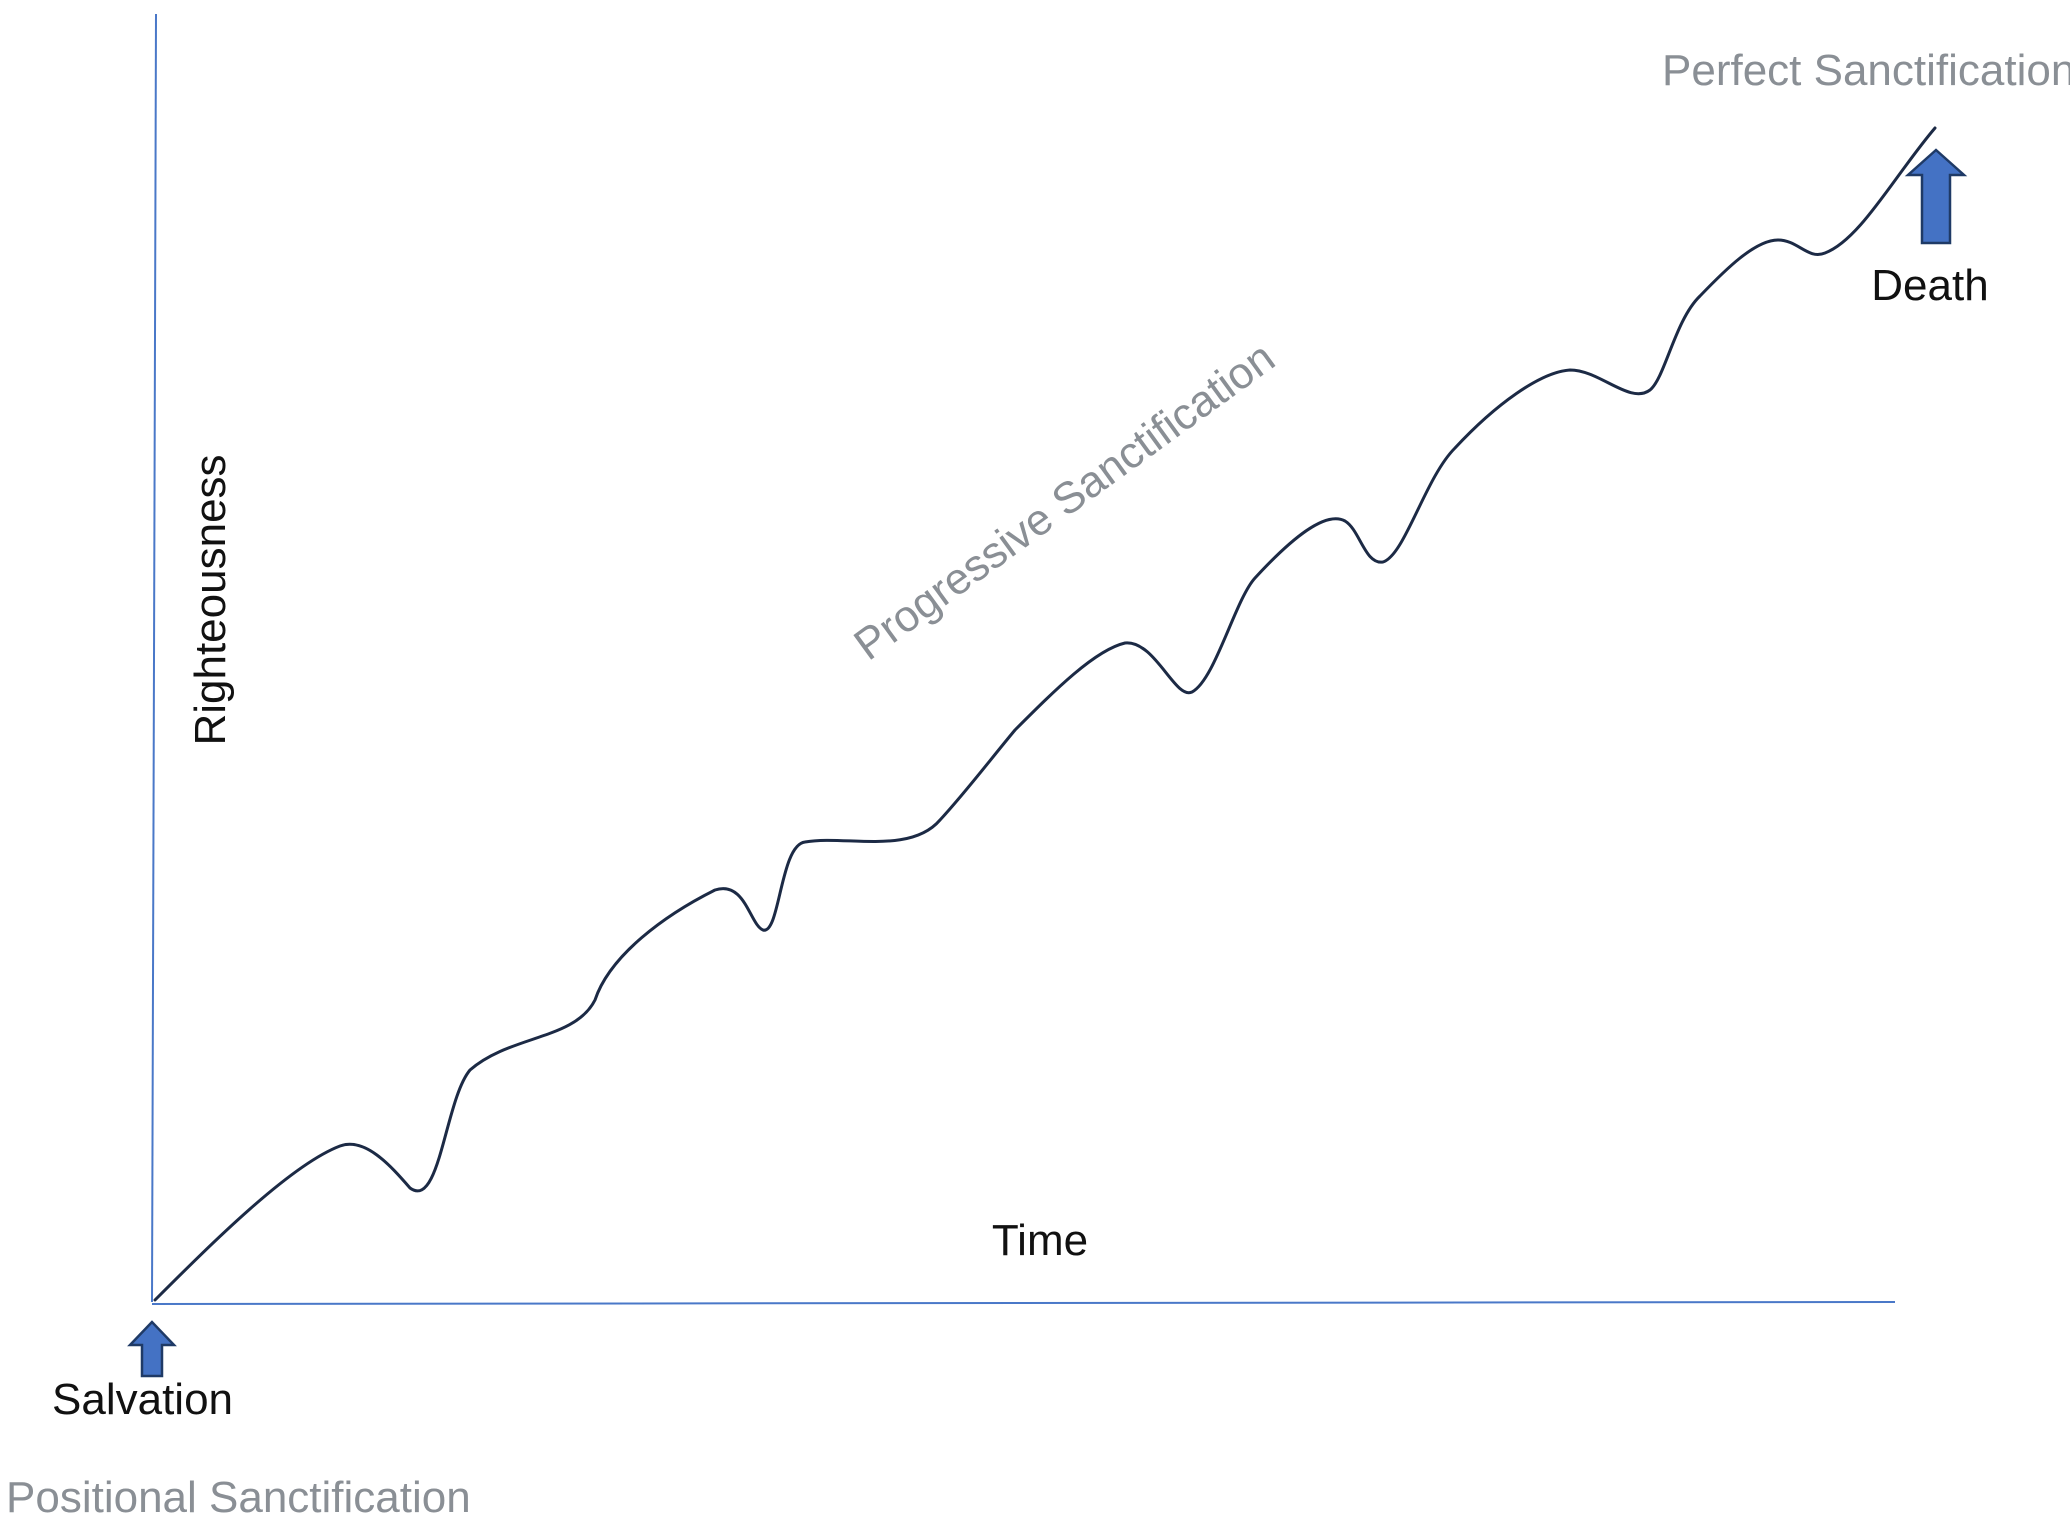 This screenshot has height=1534, width=2070. I want to click on end-marker, so click(1936, 196).